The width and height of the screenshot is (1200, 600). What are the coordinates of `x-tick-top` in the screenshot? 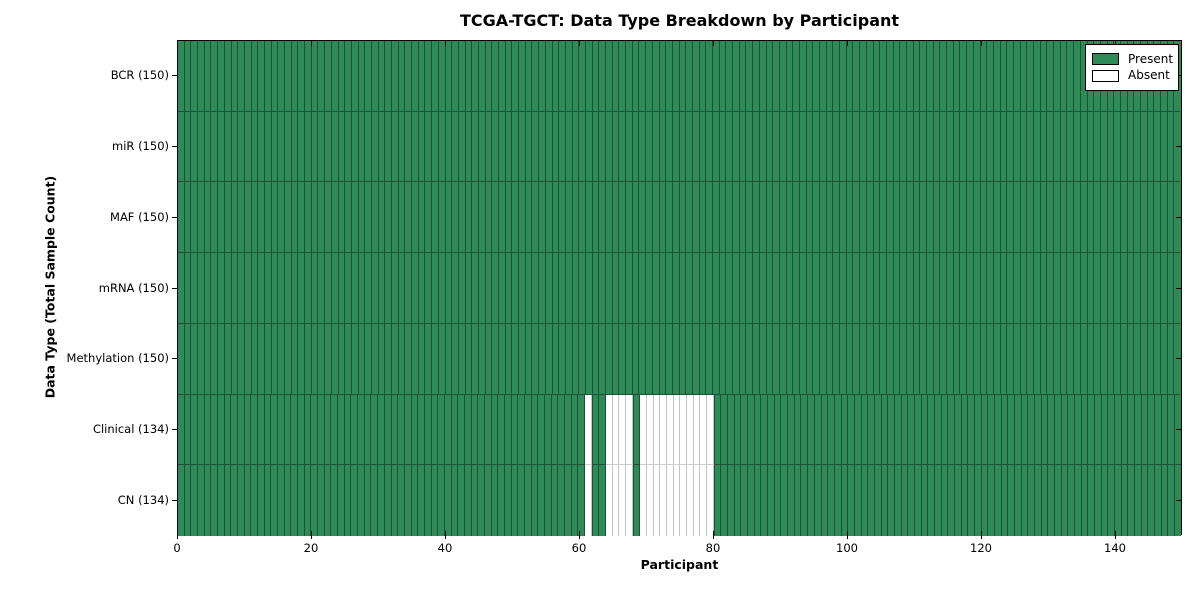 It's located at (579, 43).